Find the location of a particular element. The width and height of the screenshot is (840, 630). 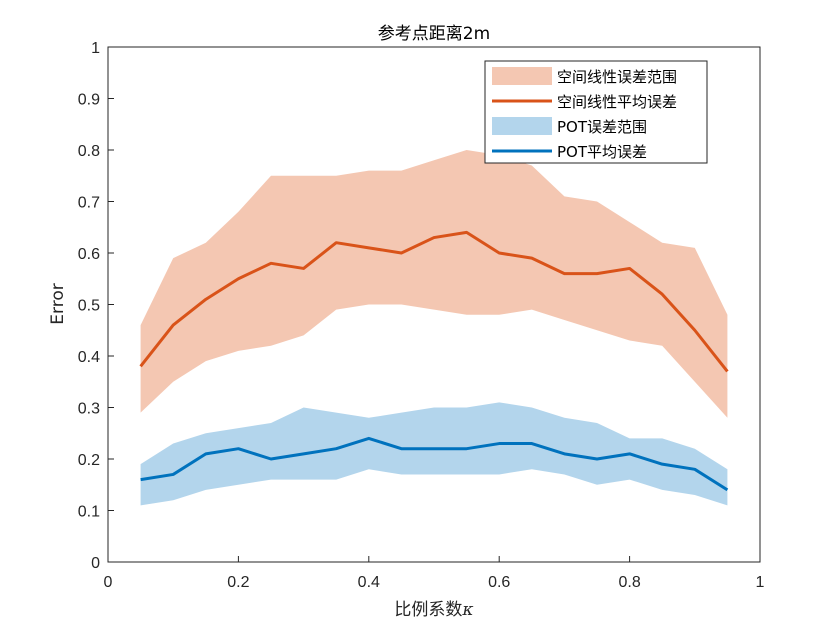

y-tick-label: 1 is located at coordinates (95, 48).